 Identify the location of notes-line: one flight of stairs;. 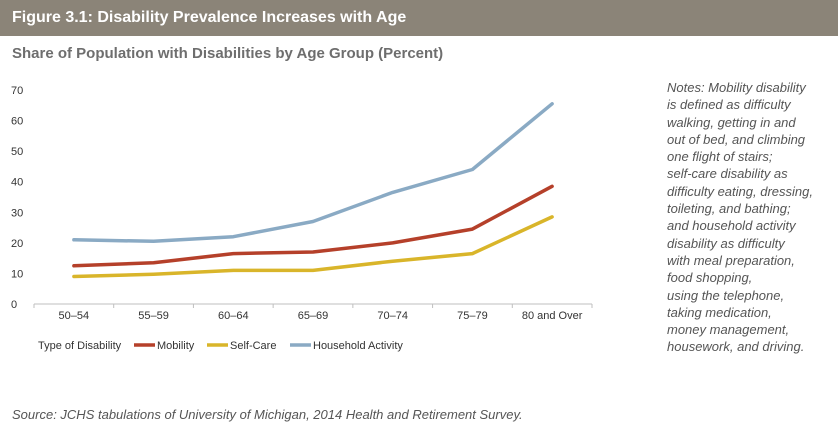
(720, 157).